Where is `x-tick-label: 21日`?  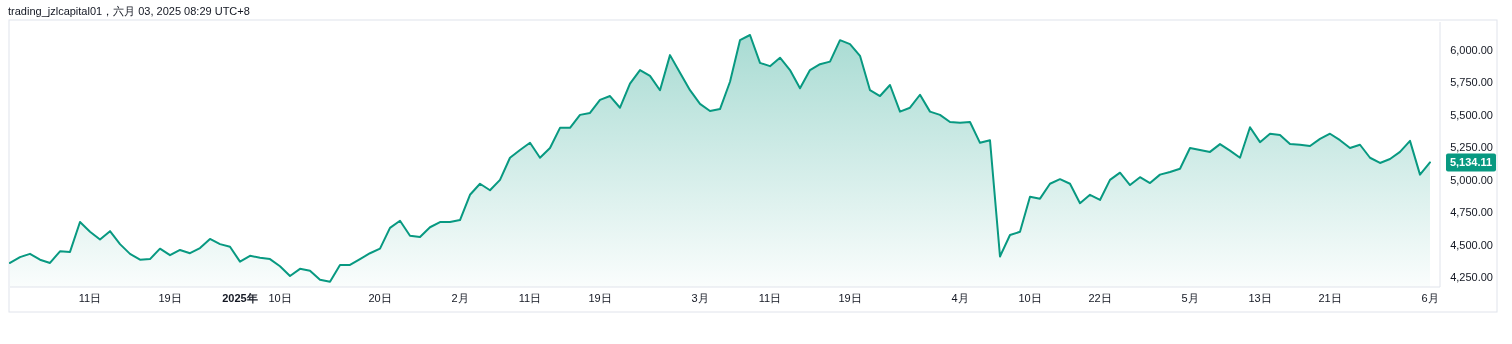 x-tick-label: 21日 is located at coordinates (1330, 298).